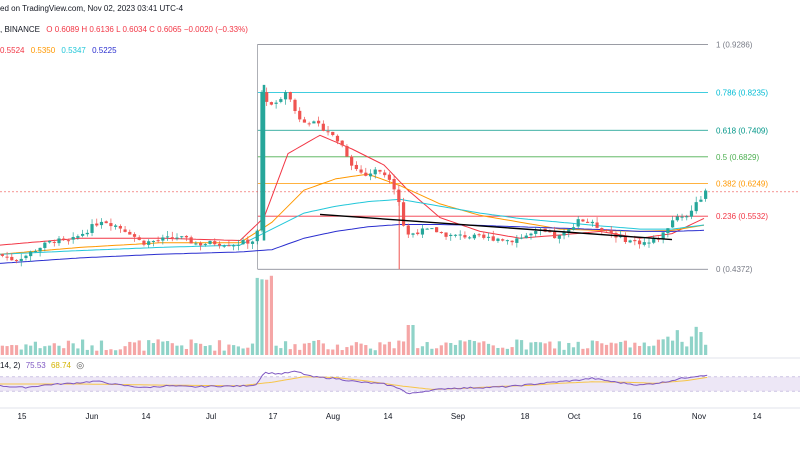 The image size is (800, 450). Describe the element at coordinates (35, 365) in the screenshot. I see `rsi-value: 75.53` at that location.